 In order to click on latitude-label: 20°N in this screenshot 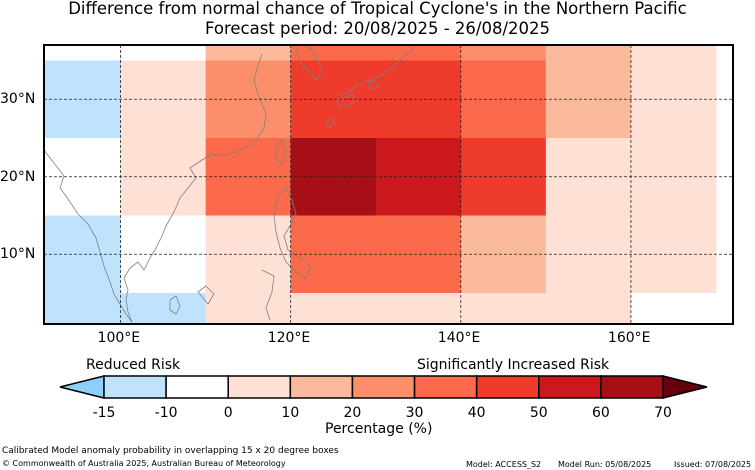, I will do `click(18, 176)`.